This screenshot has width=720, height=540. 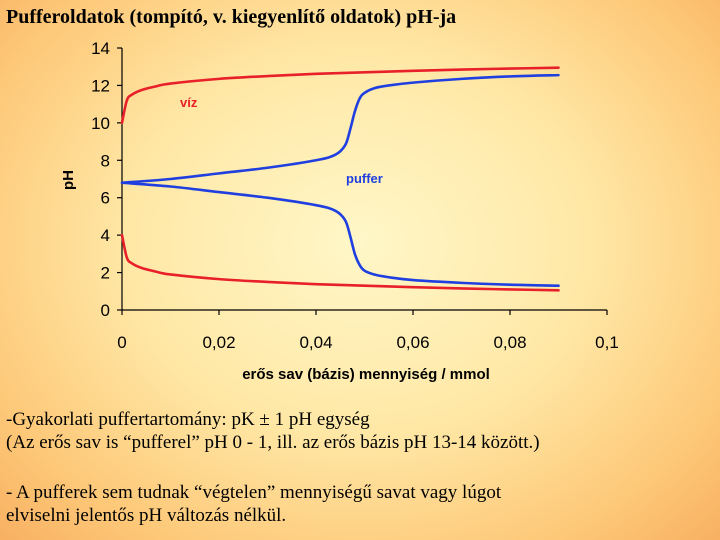 I want to click on x-tick-label: 0,06, so click(x=412, y=342).